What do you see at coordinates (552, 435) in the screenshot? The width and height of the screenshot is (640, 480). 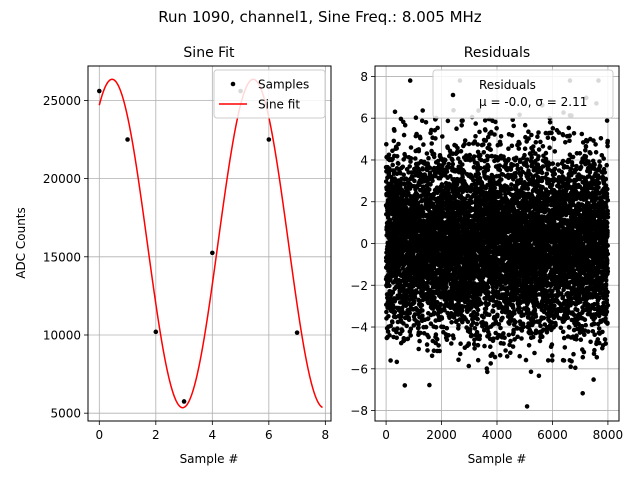 I see `r-xtick-label: 6000` at bounding box center [552, 435].